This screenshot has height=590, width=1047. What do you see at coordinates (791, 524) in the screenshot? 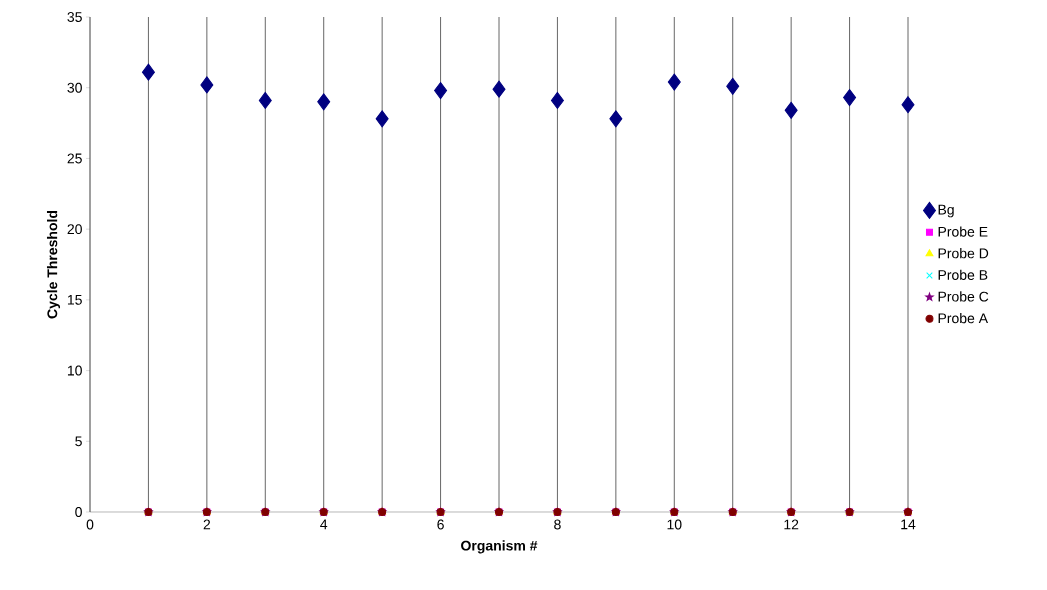
I see `x-tick-label: 12` at bounding box center [791, 524].